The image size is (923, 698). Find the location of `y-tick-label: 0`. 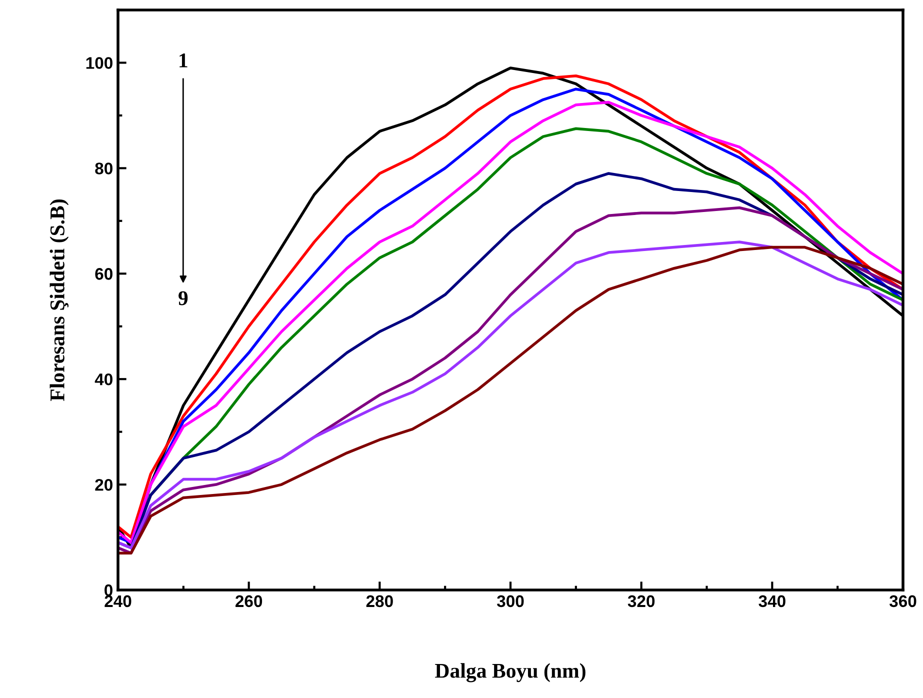

y-tick-label: 0 is located at coordinates (108, 590).